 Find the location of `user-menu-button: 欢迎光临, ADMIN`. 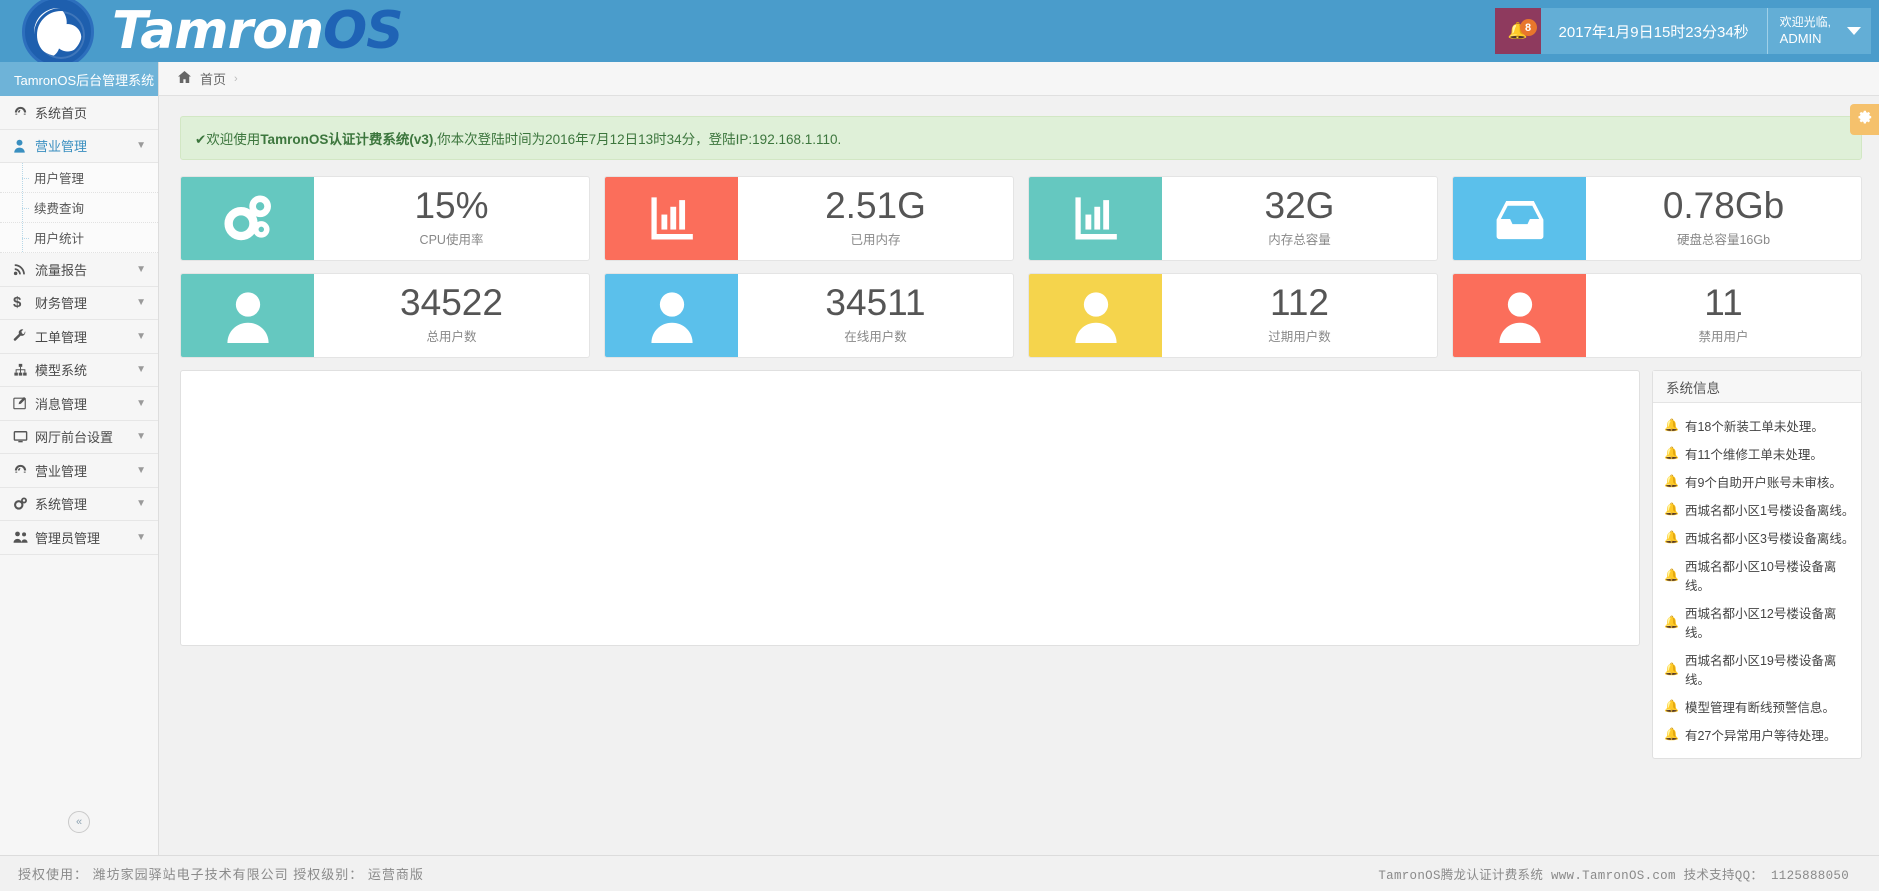

user-menu-button: 欢迎光临, ADMIN is located at coordinates (1819, 31).